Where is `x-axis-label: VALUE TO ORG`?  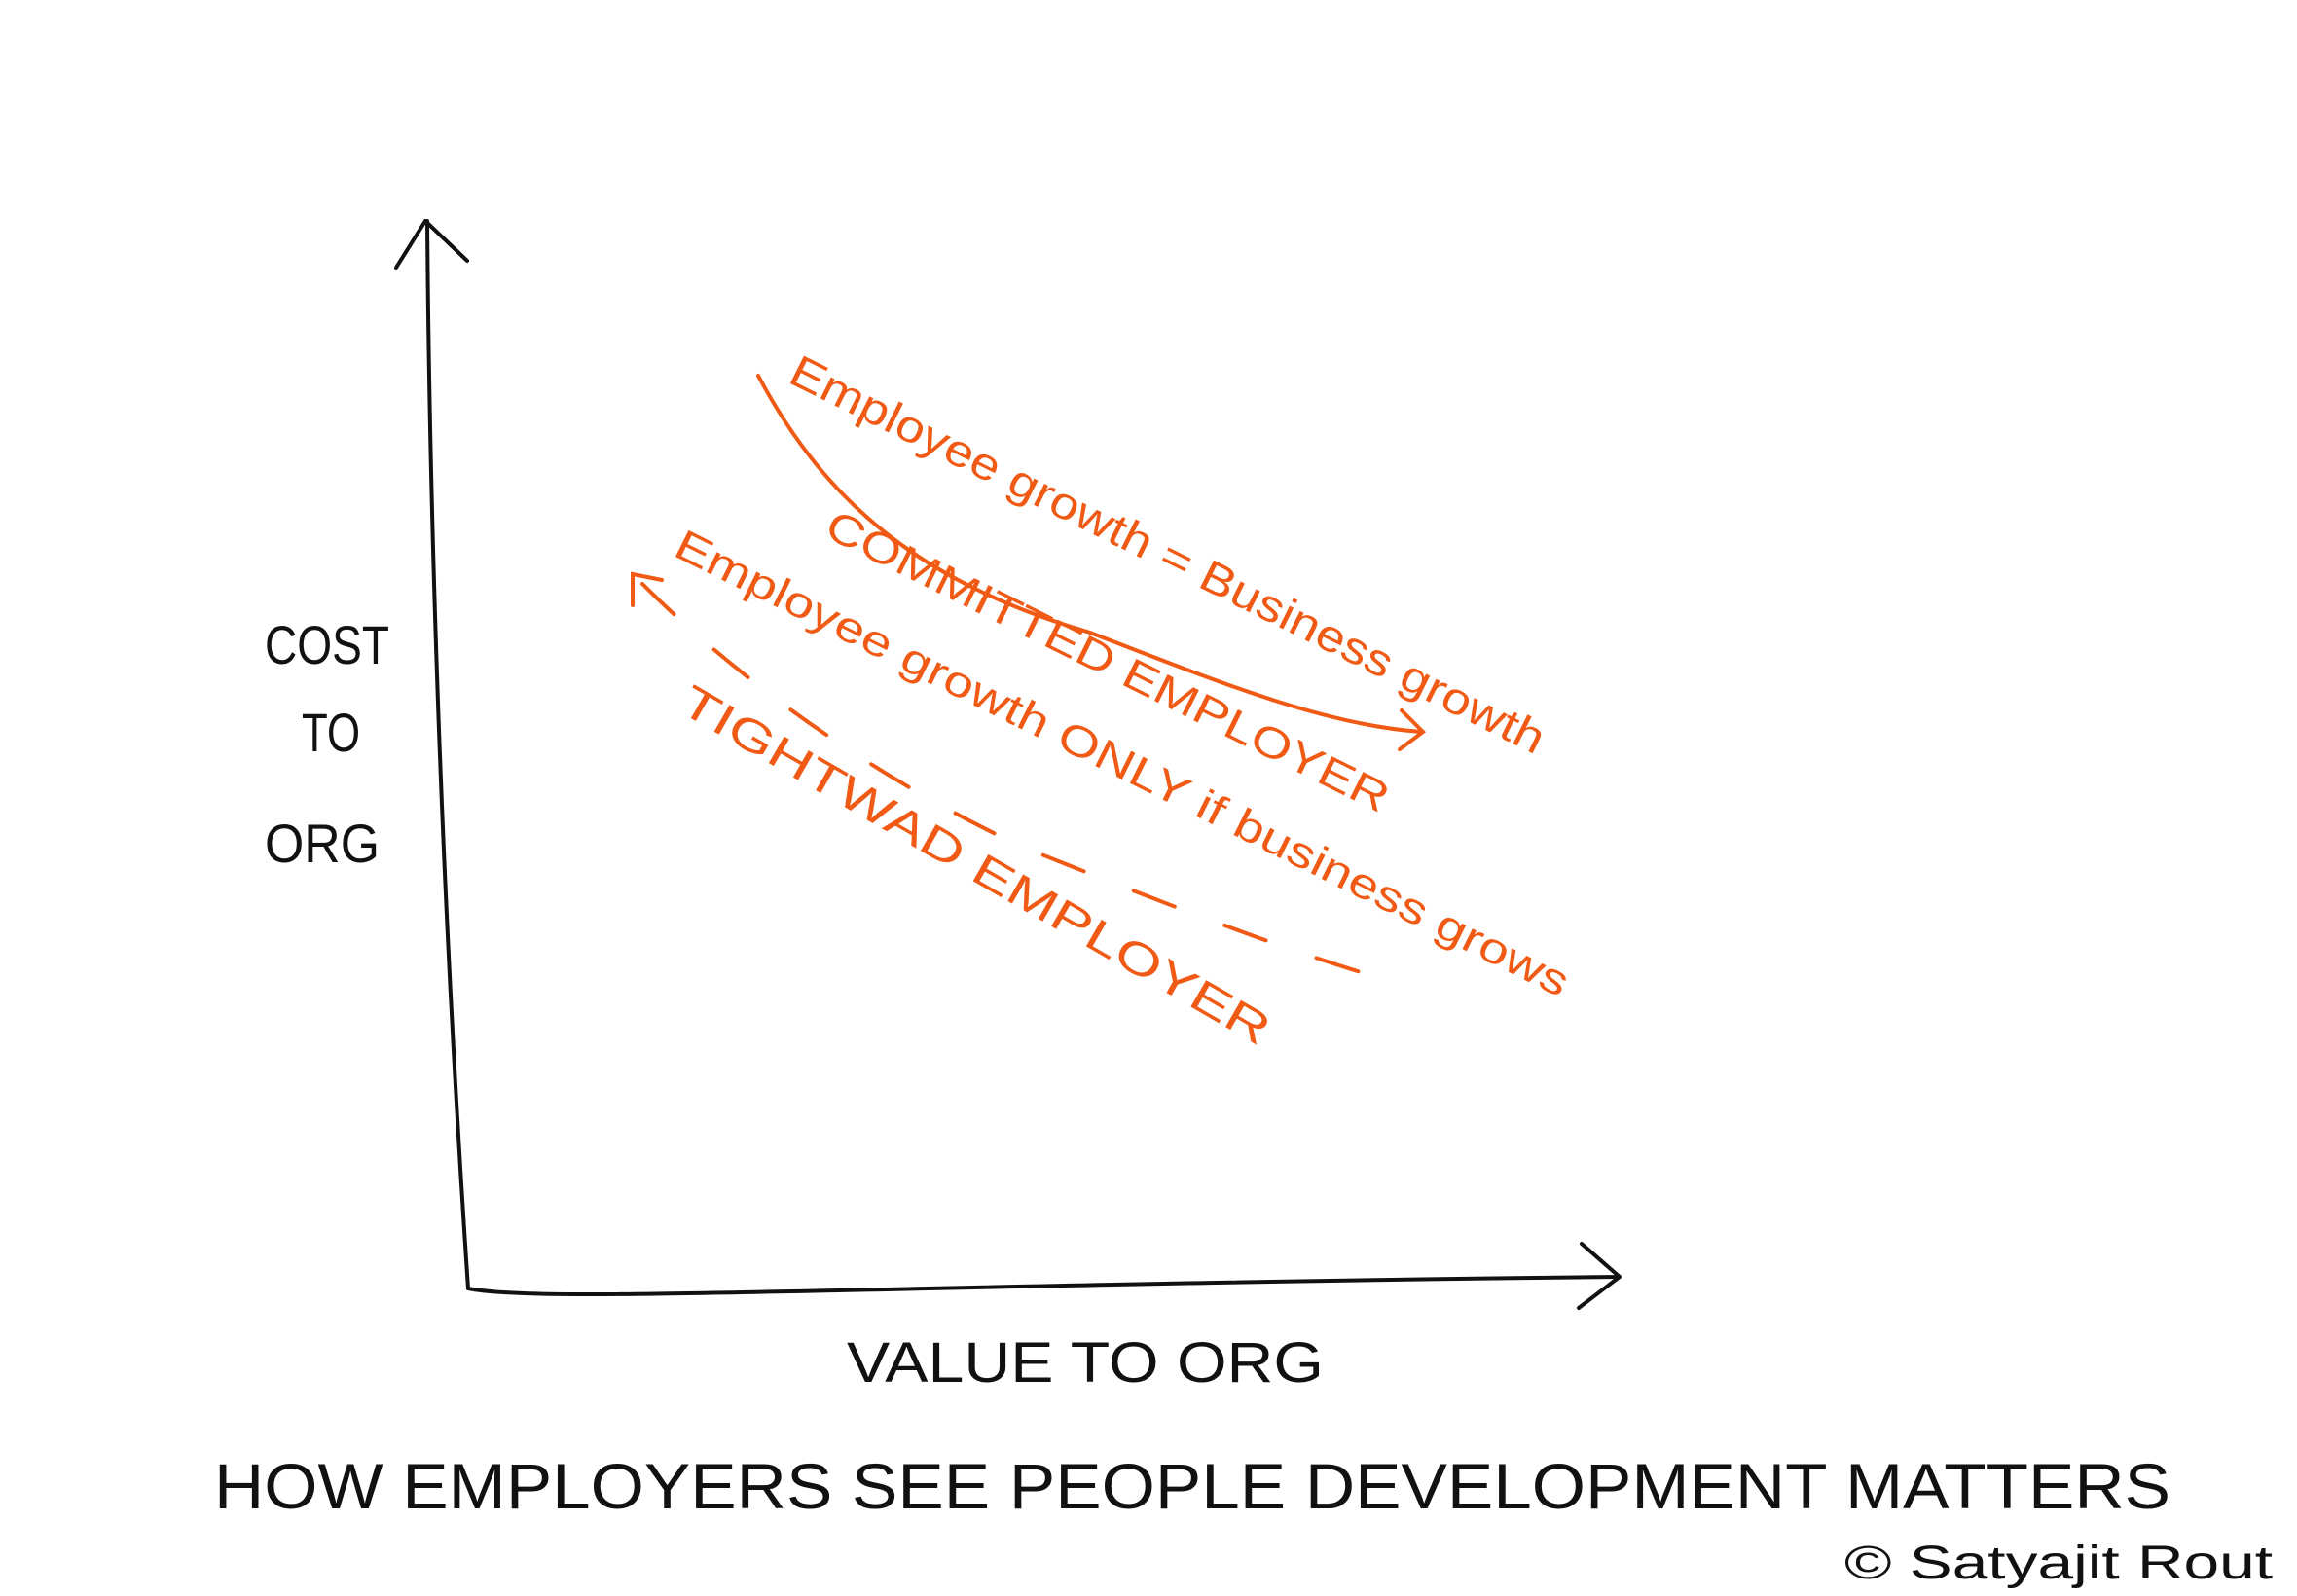
x-axis-label: VALUE TO ORG is located at coordinates (1085, 1363).